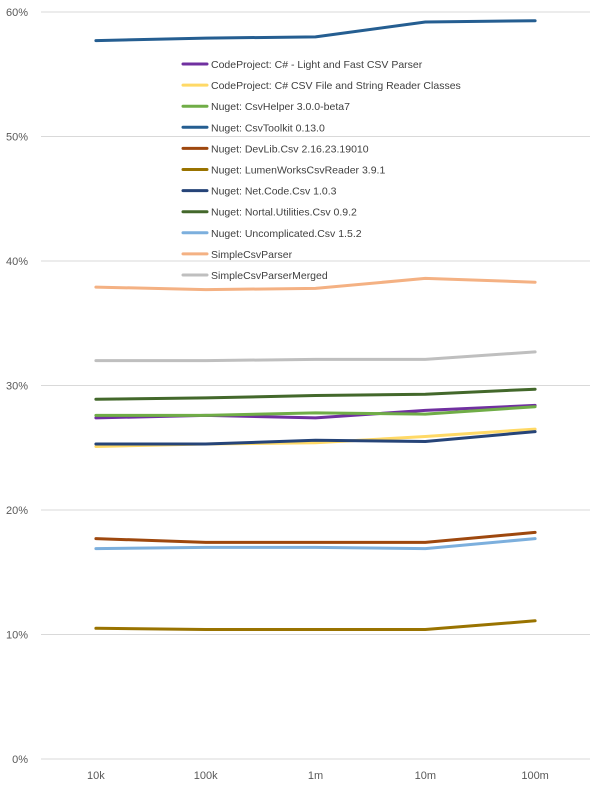 This screenshot has height=791, width=609. I want to click on legend-entry: Nuget: DevLib.Csv 2.16.23.19010, so click(275, 149).